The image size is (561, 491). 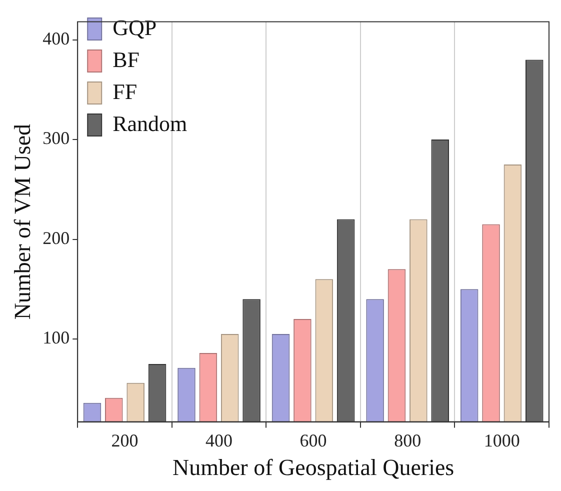 What do you see at coordinates (134, 27) in the screenshot?
I see `legend-label: GQP` at bounding box center [134, 27].